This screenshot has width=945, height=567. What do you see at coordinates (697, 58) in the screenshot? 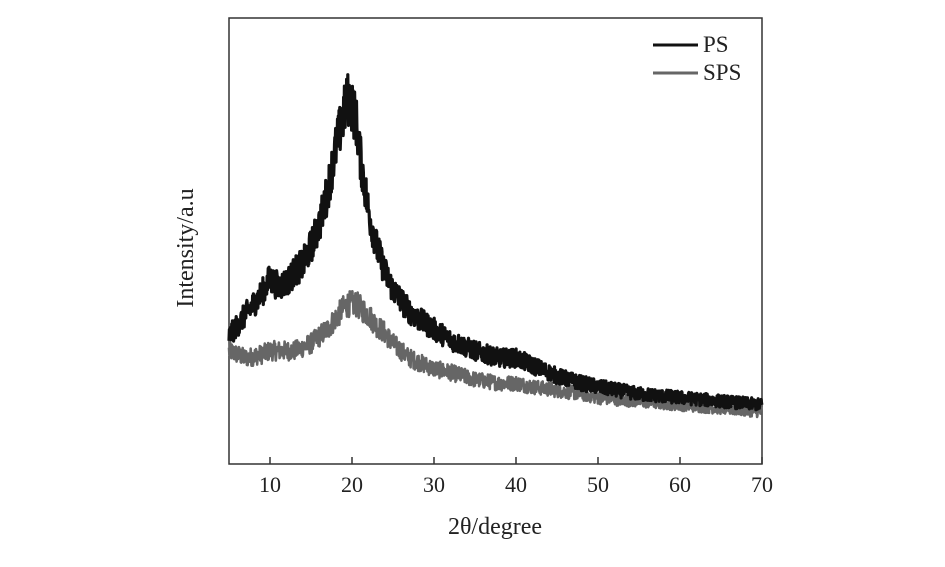
I see `legend: PS SPS` at bounding box center [697, 58].